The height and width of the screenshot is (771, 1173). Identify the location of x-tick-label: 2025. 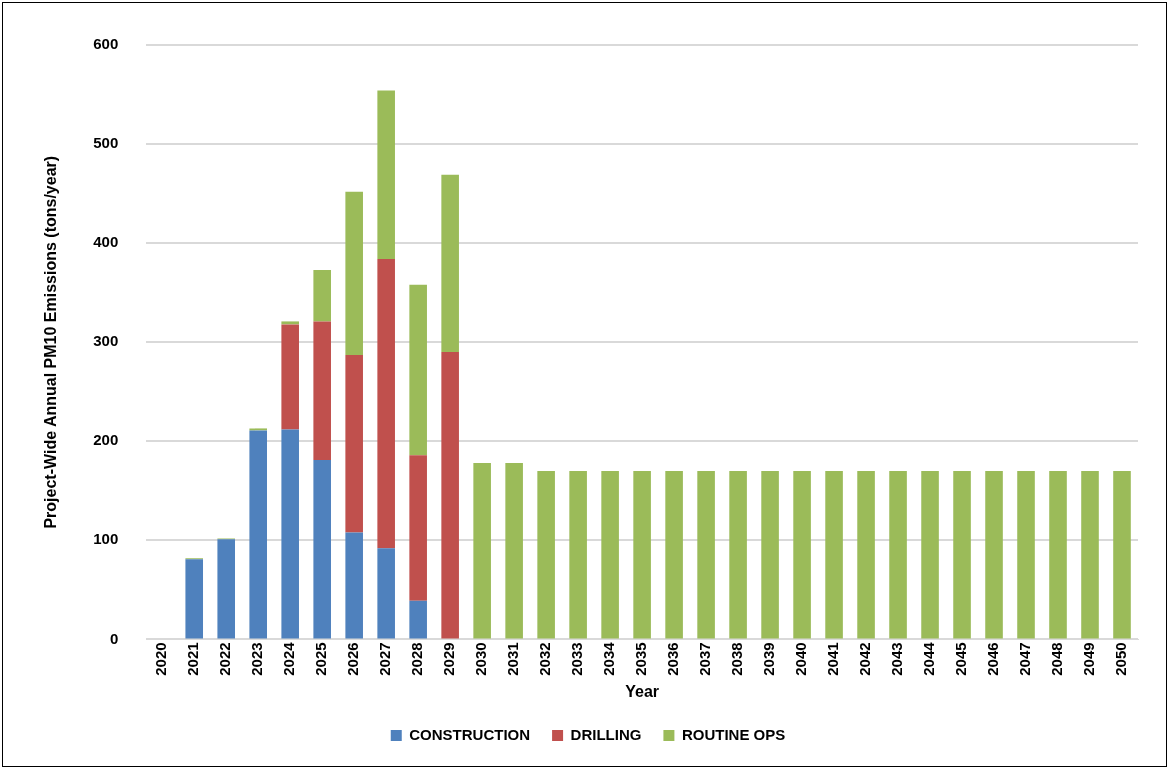
(321, 659).